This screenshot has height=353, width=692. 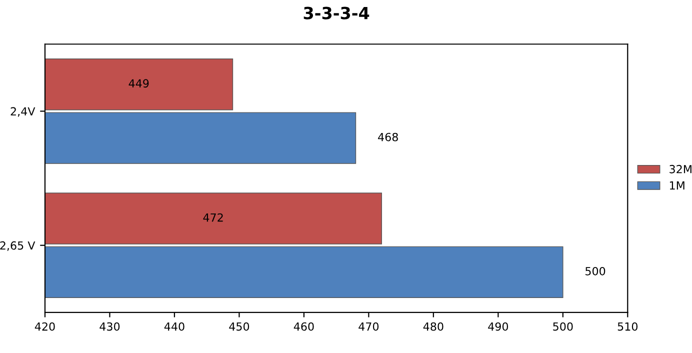 I want to click on x-tick-label: 430, so click(x=110, y=326).